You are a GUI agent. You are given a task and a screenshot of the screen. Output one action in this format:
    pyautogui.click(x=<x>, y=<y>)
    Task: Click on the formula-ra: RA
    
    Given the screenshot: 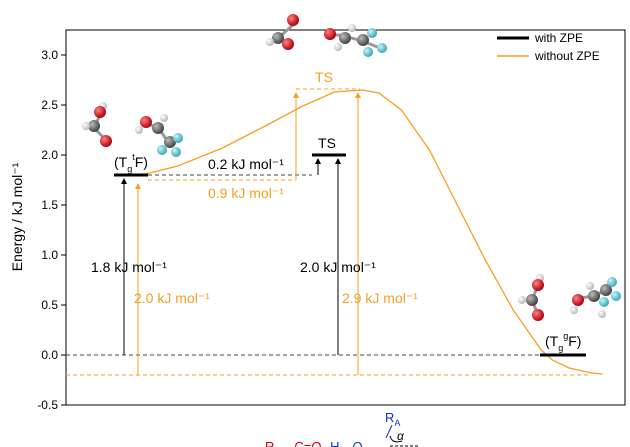 What is the action you would take?
    pyautogui.click(x=392, y=419)
    